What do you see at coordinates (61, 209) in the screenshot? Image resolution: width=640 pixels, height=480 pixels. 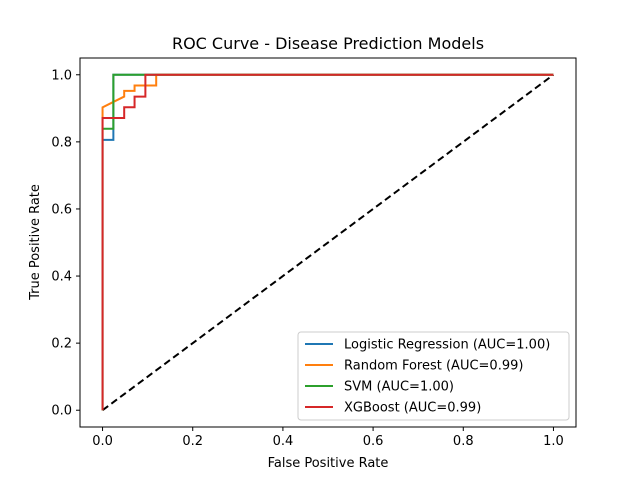 I see `y-tick-label: 0.6` at bounding box center [61, 209].